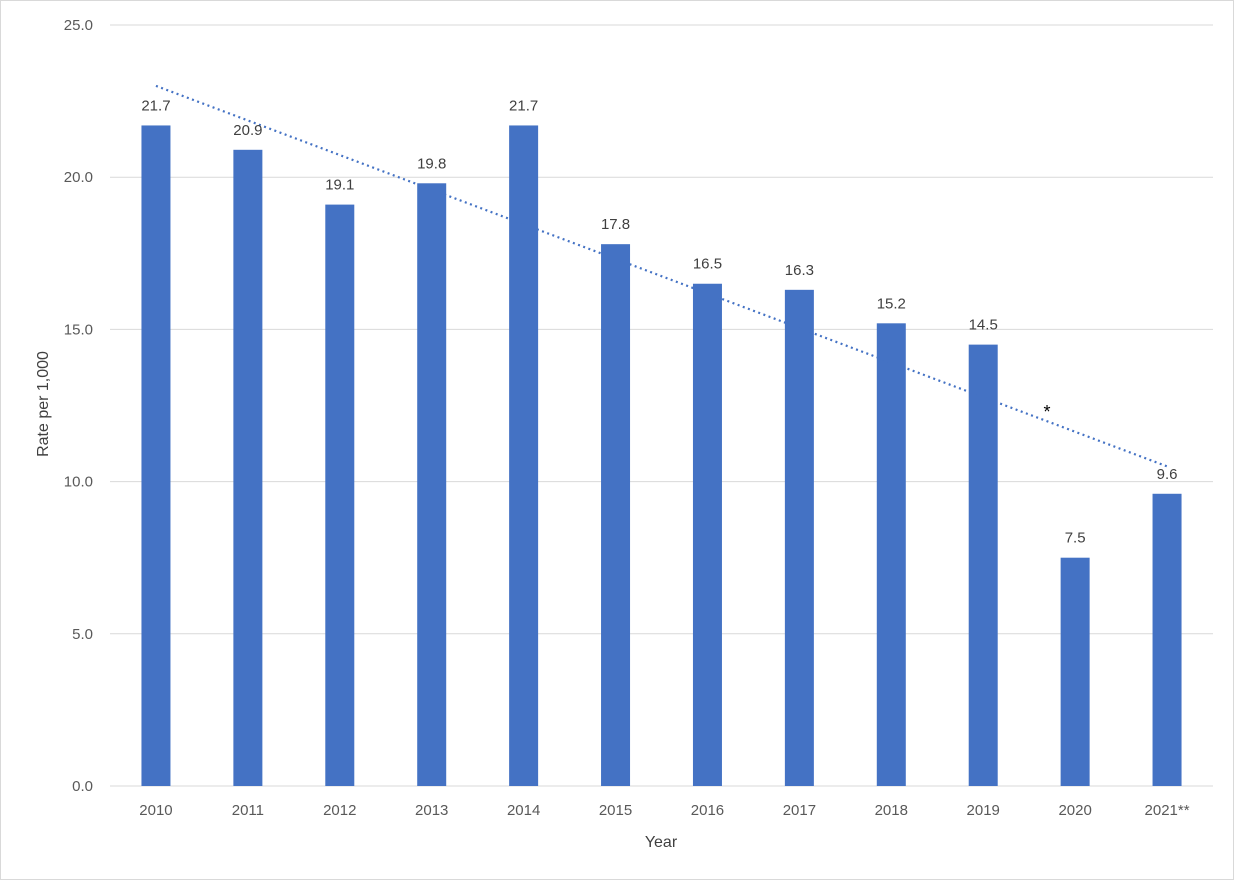 The height and width of the screenshot is (880, 1234). I want to click on data-label: 19.8, so click(431, 163).